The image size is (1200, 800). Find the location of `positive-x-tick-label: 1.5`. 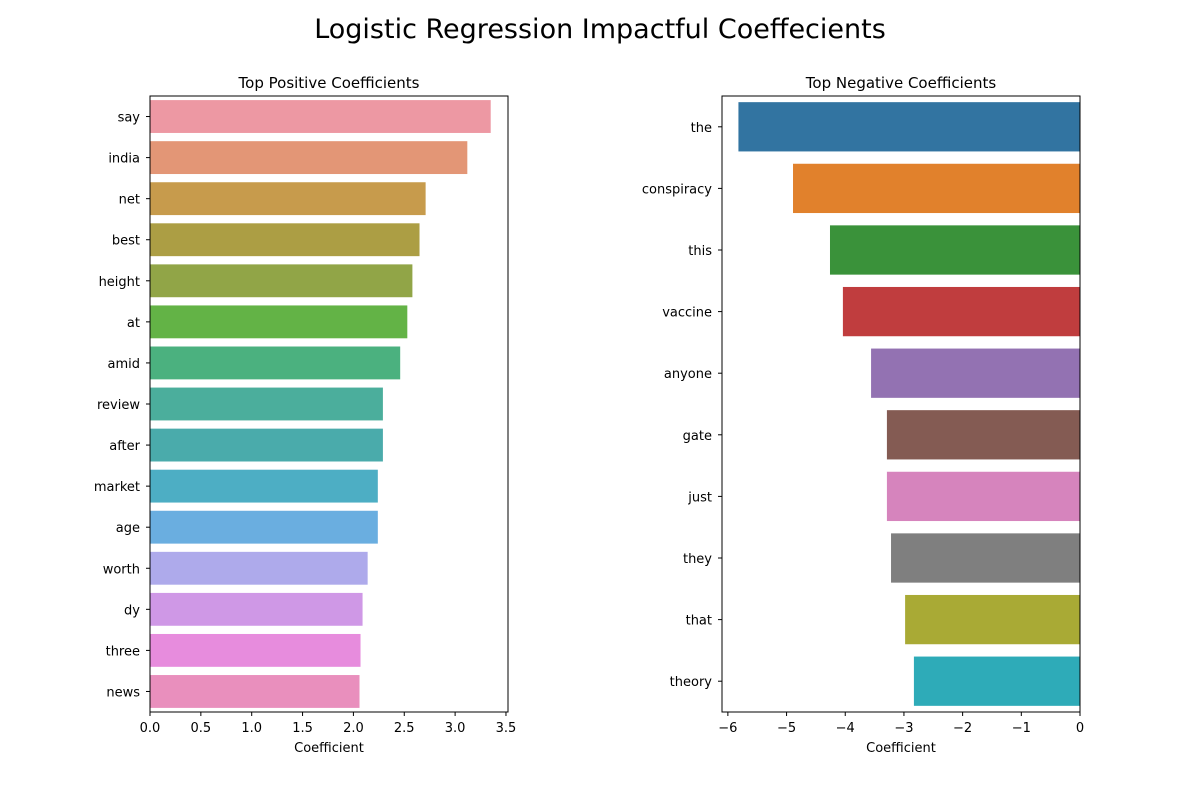

positive-x-tick-label: 1.5 is located at coordinates (302, 728).